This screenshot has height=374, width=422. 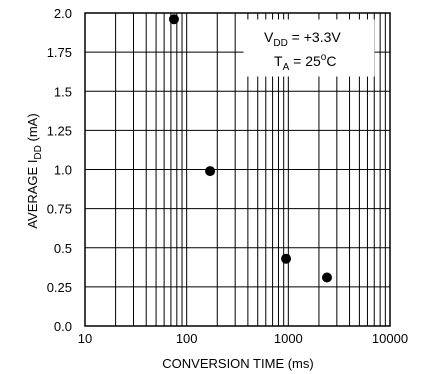 I want to click on y-tick-label: 1.75, so click(x=59, y=52).